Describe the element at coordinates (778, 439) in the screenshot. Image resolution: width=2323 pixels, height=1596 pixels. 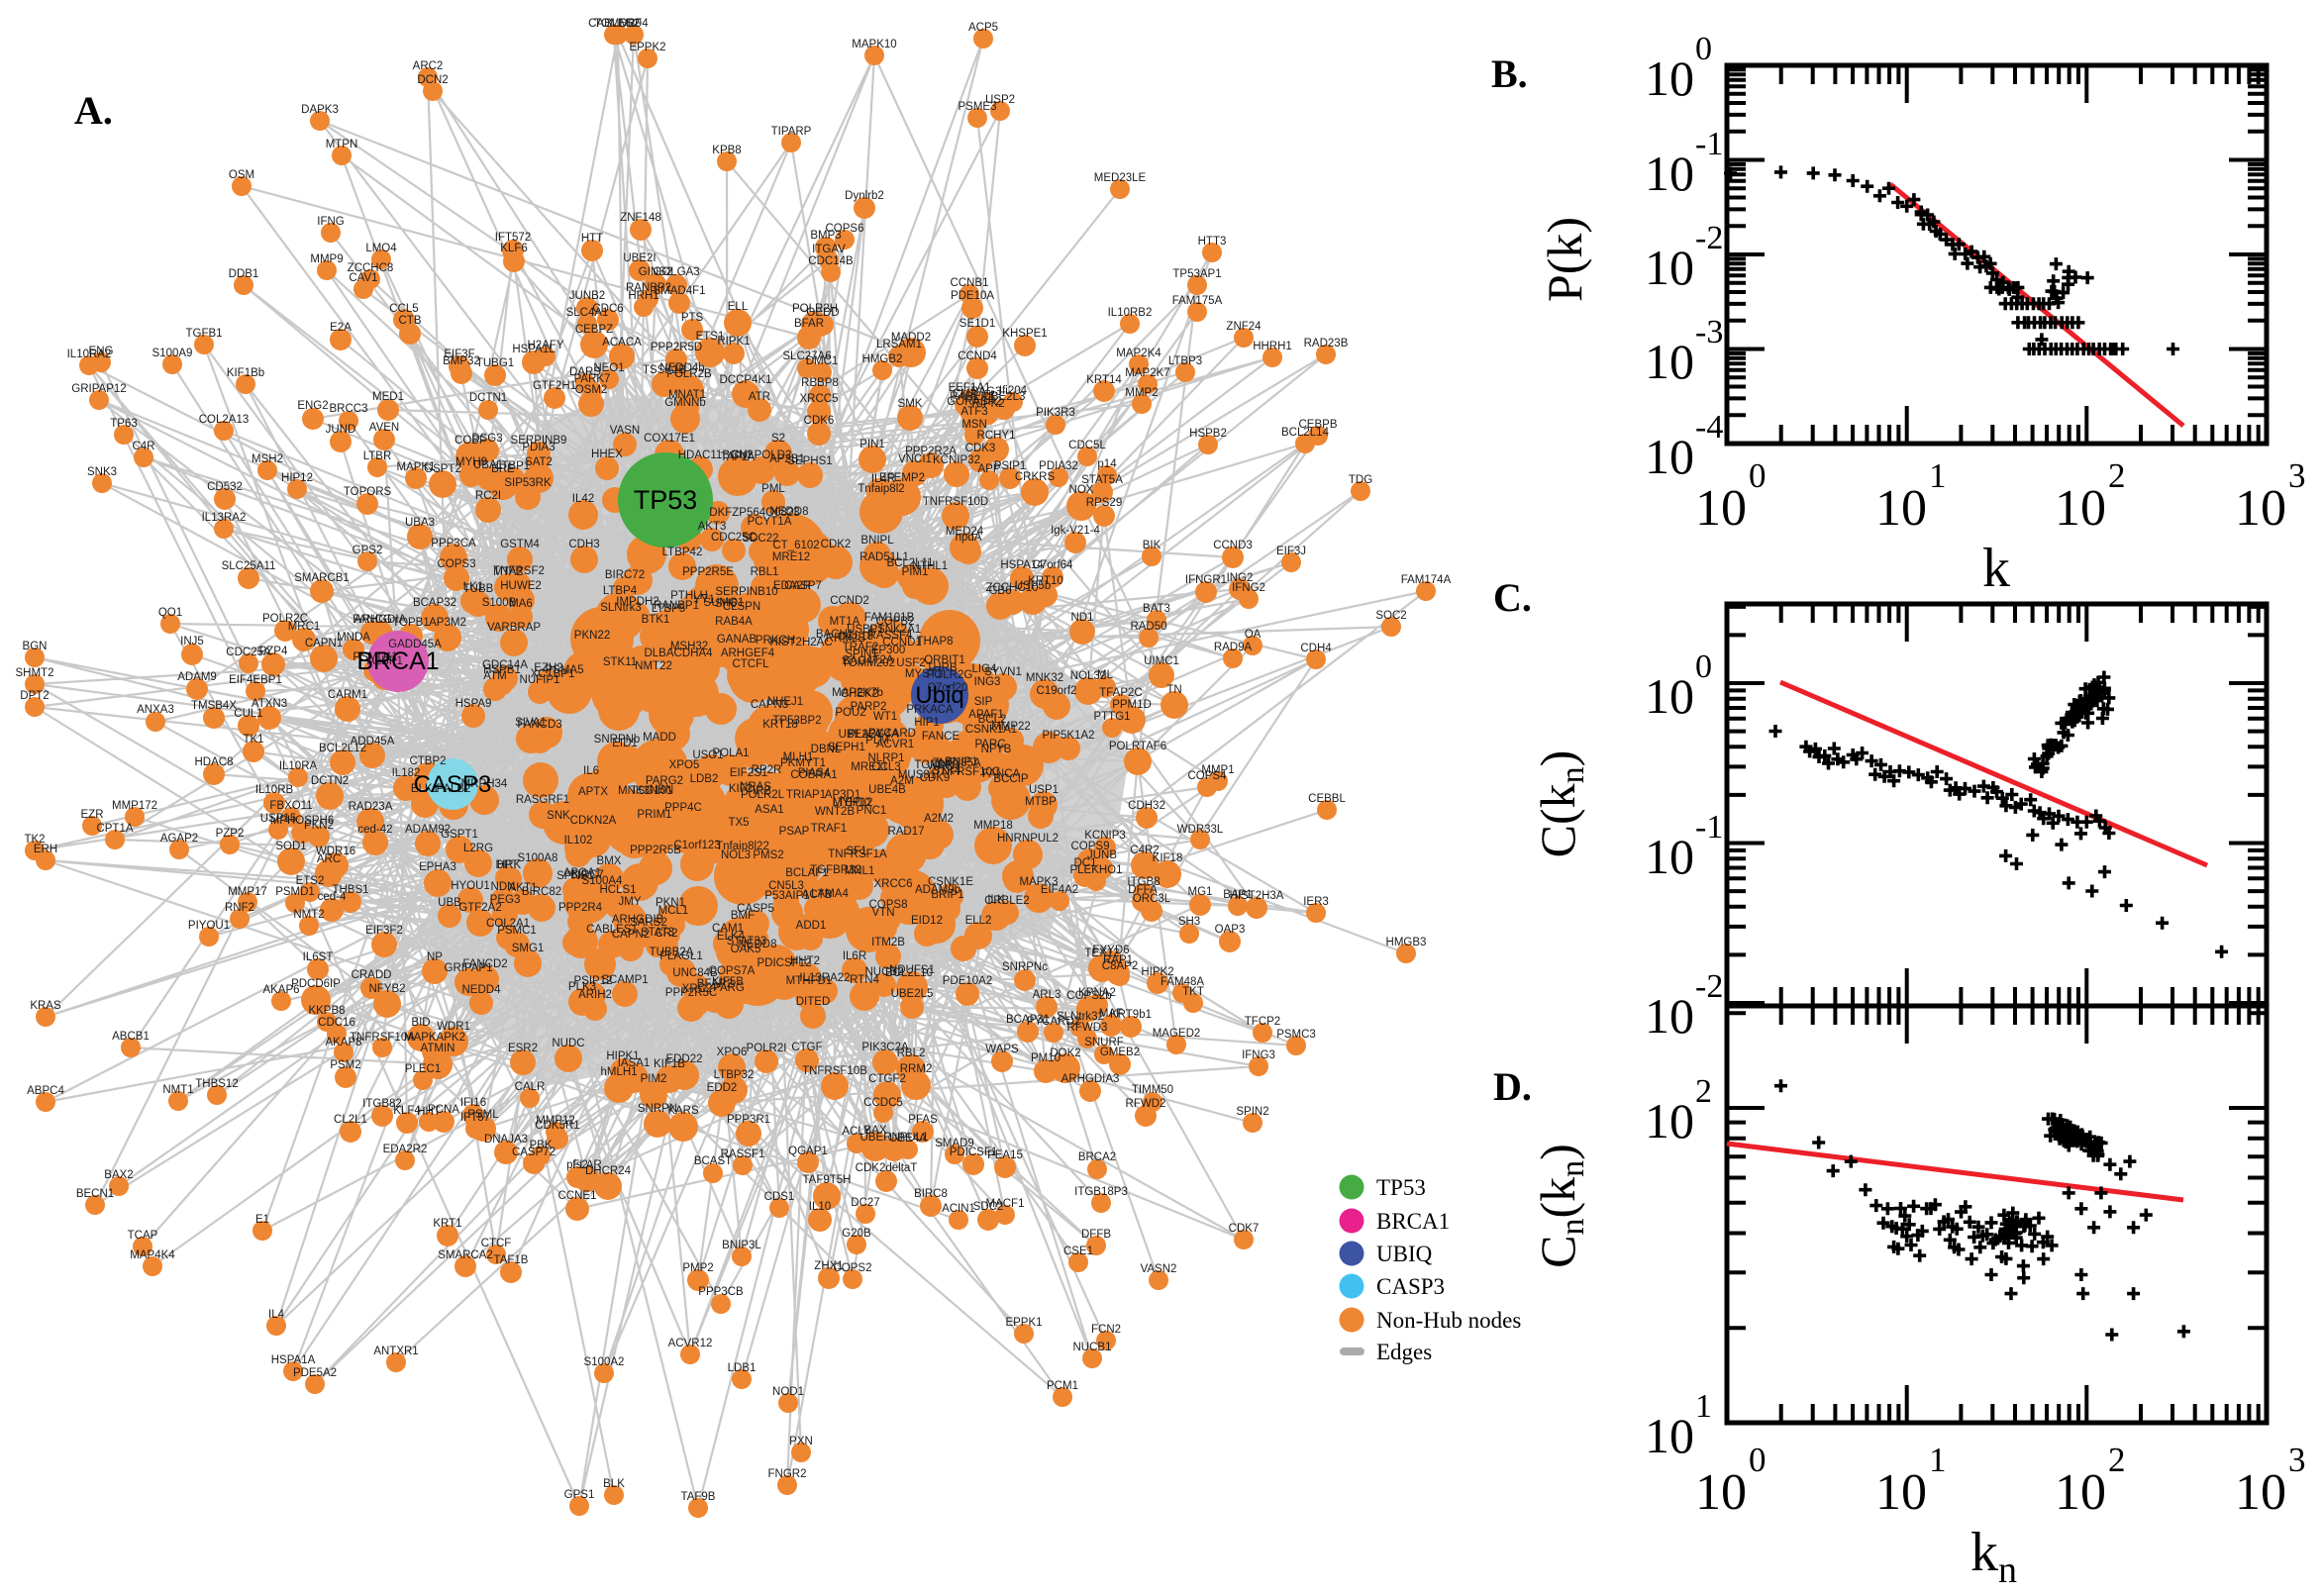
I see `svg-text: S2` at that location.